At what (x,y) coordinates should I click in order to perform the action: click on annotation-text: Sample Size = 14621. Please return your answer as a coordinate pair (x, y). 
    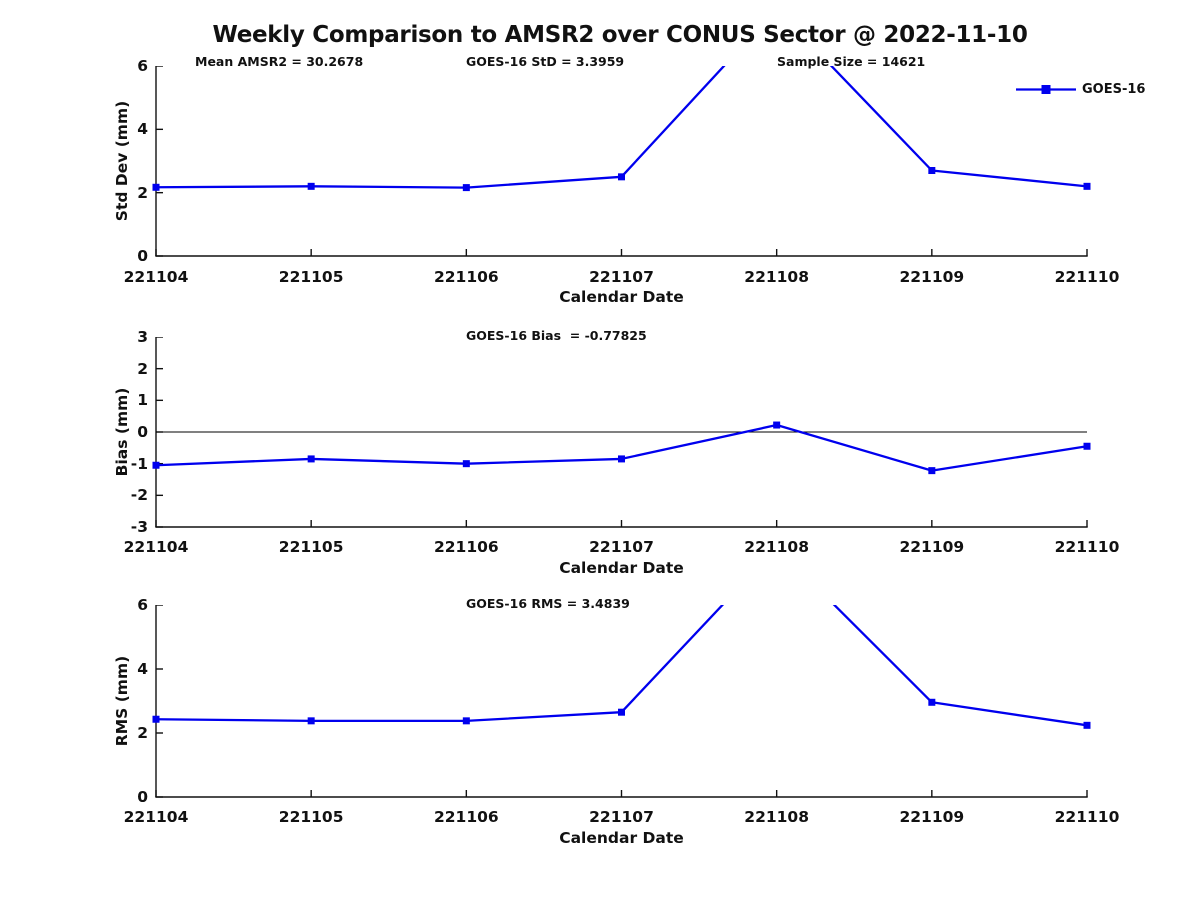
    Looking at the image, I should click on (851, 61).